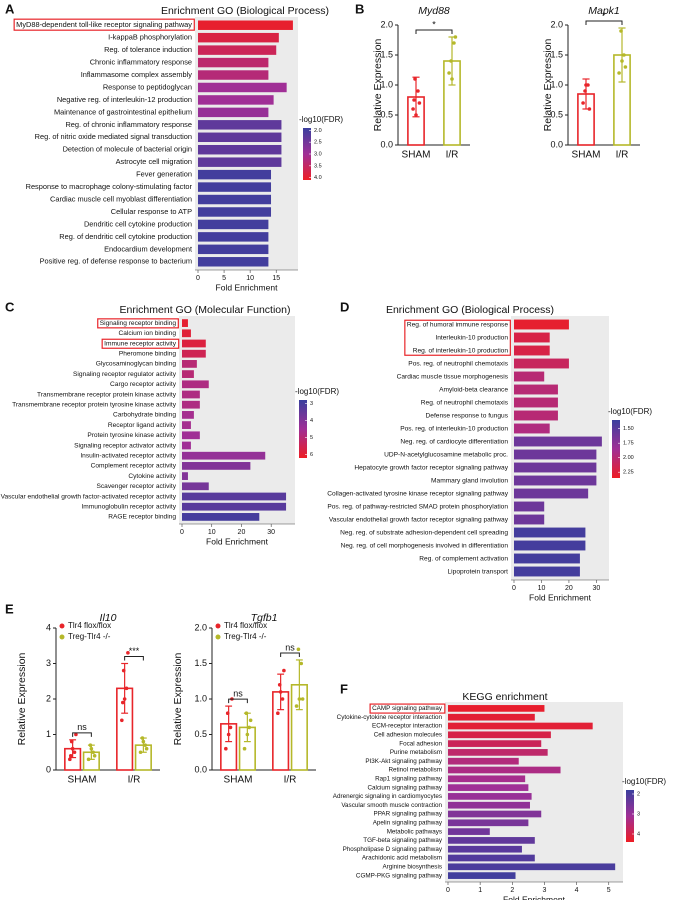 The width and height of the screenshot is (674, 900). What do you see at coordinates (534, 897) in the screenshot?
I see `x-axis-label: Fold Enrichment` at bounding box center [534, 897].